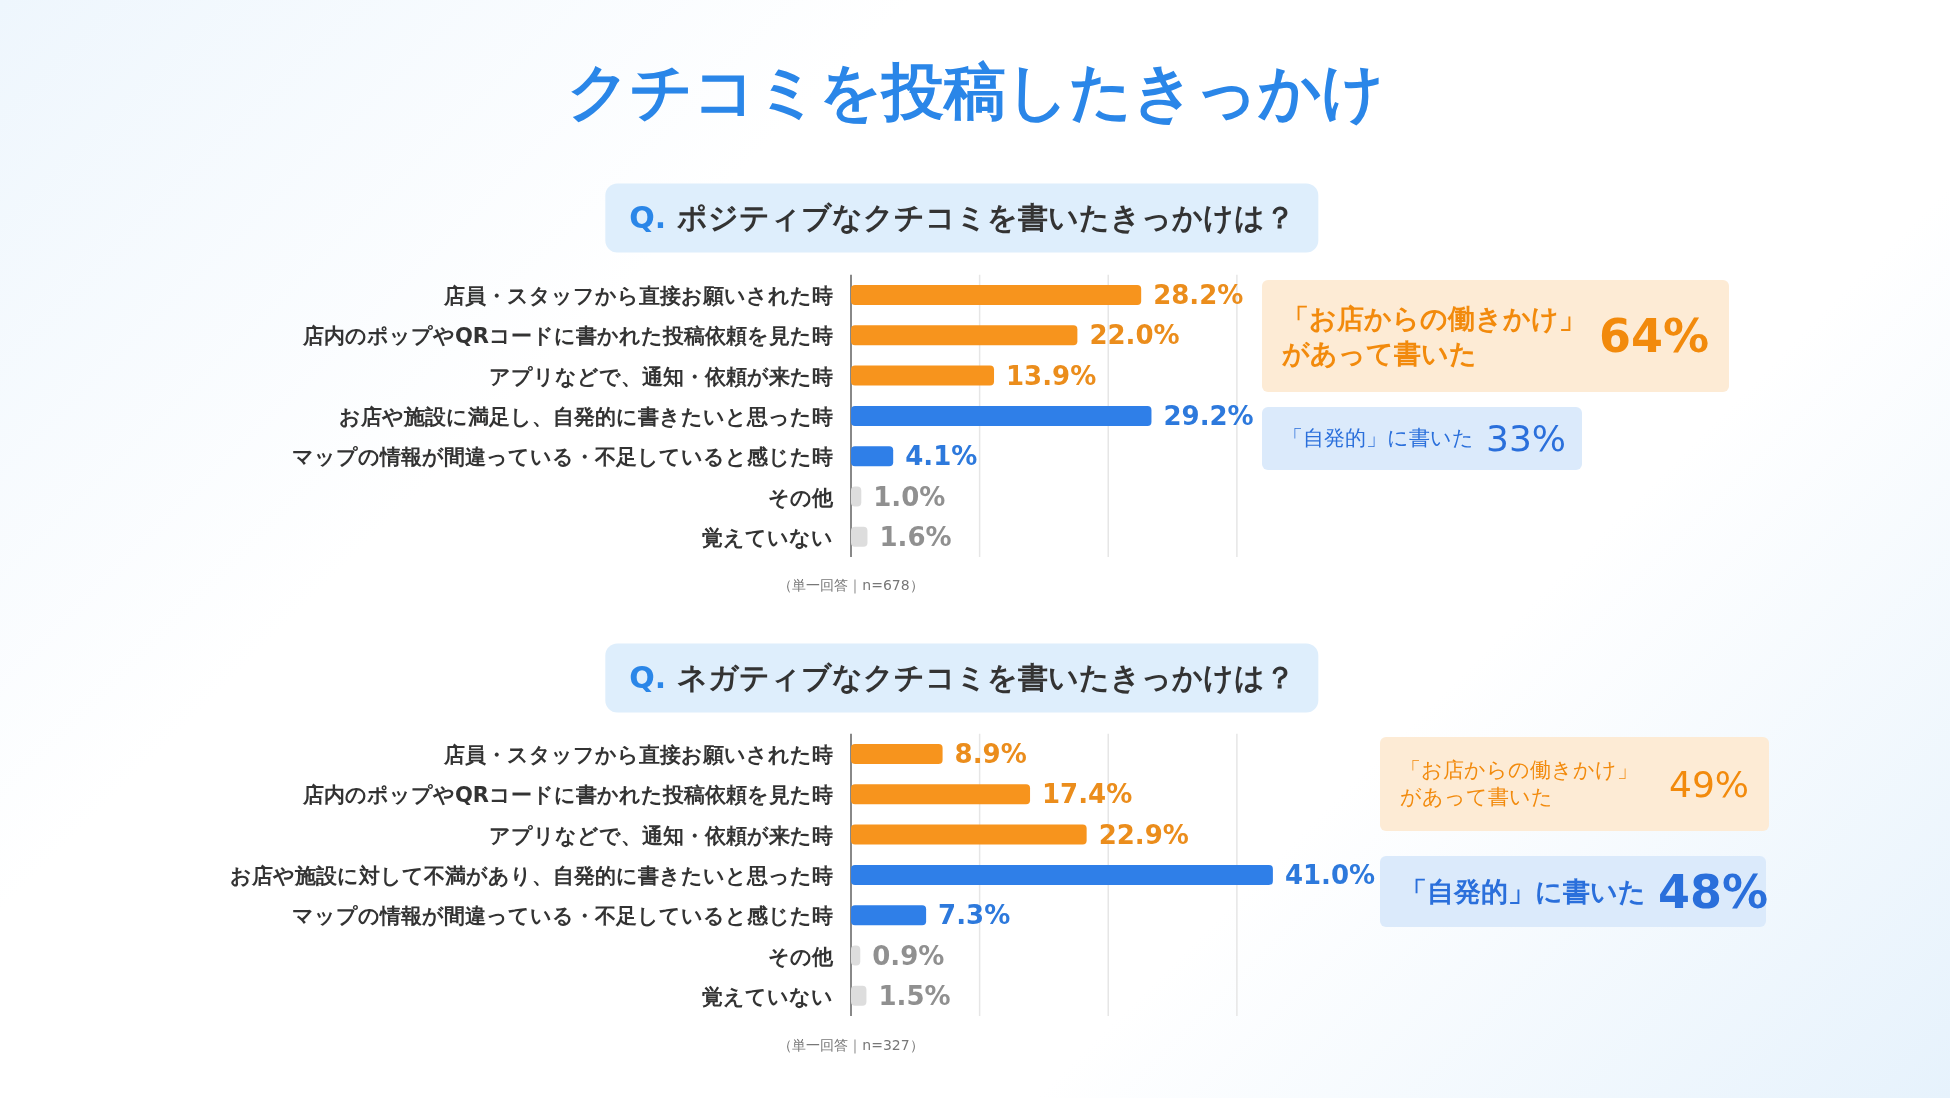 The height and width of the screenshot is (1098, 1950). Describe the element at coordinates (941, 456) in the screenshot. I see `data-label: 4.1%` at that location.